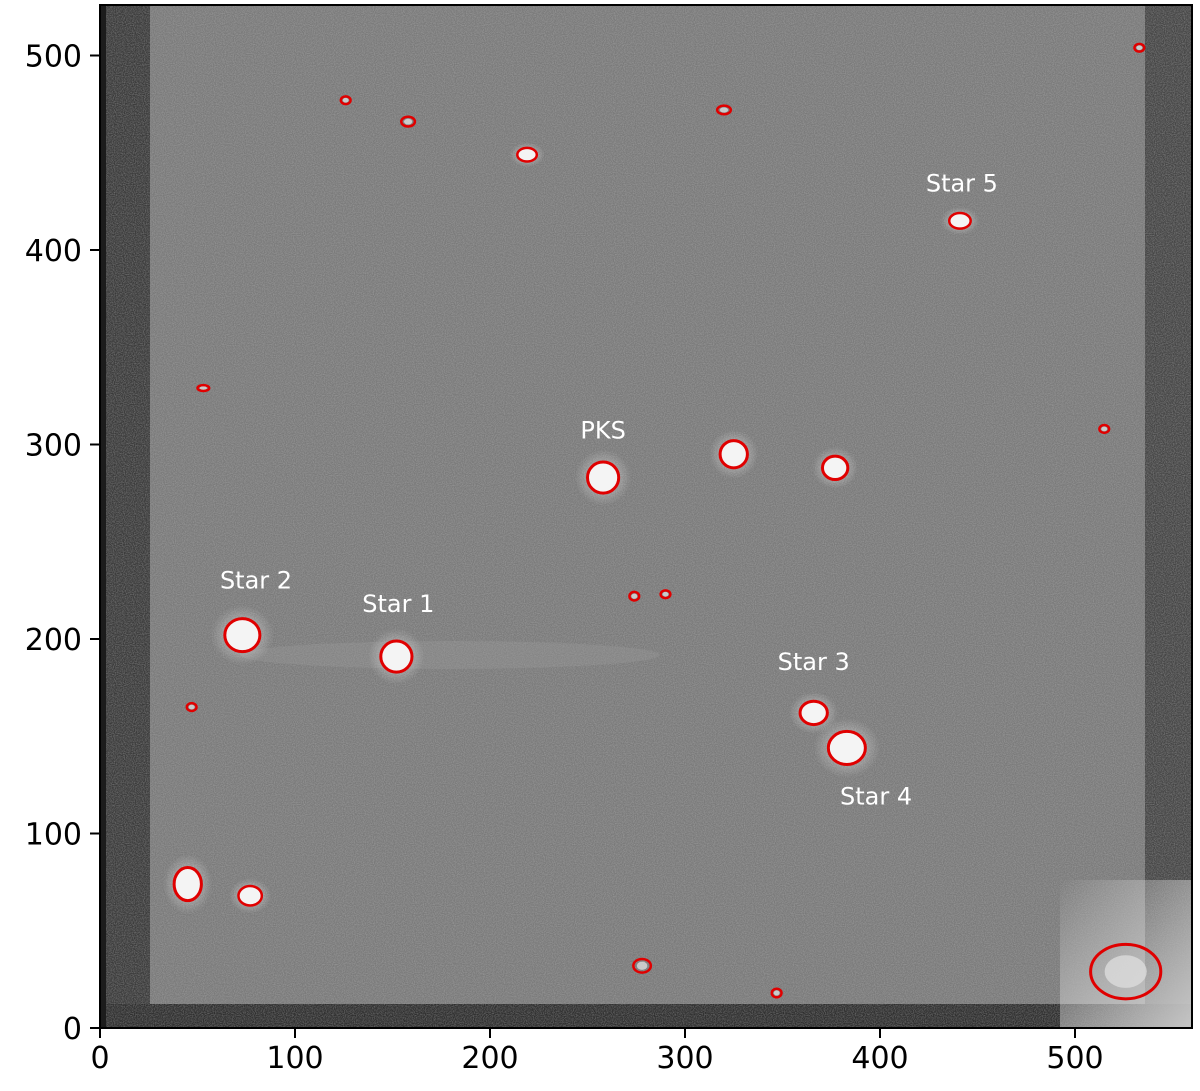 The image size is (1200, 1091). I want to click on source-label: Star 5, so click(962, 184).